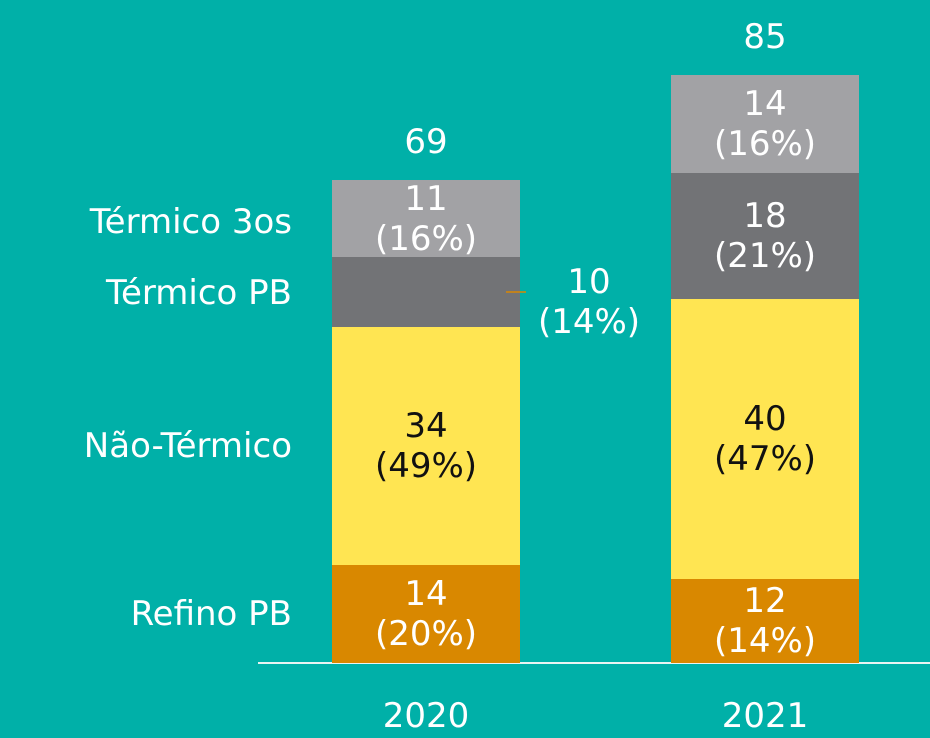  Describe the element at coordinates (187, 446) in the screenshot. I see `legend-label: Não-Térmico` at that location.